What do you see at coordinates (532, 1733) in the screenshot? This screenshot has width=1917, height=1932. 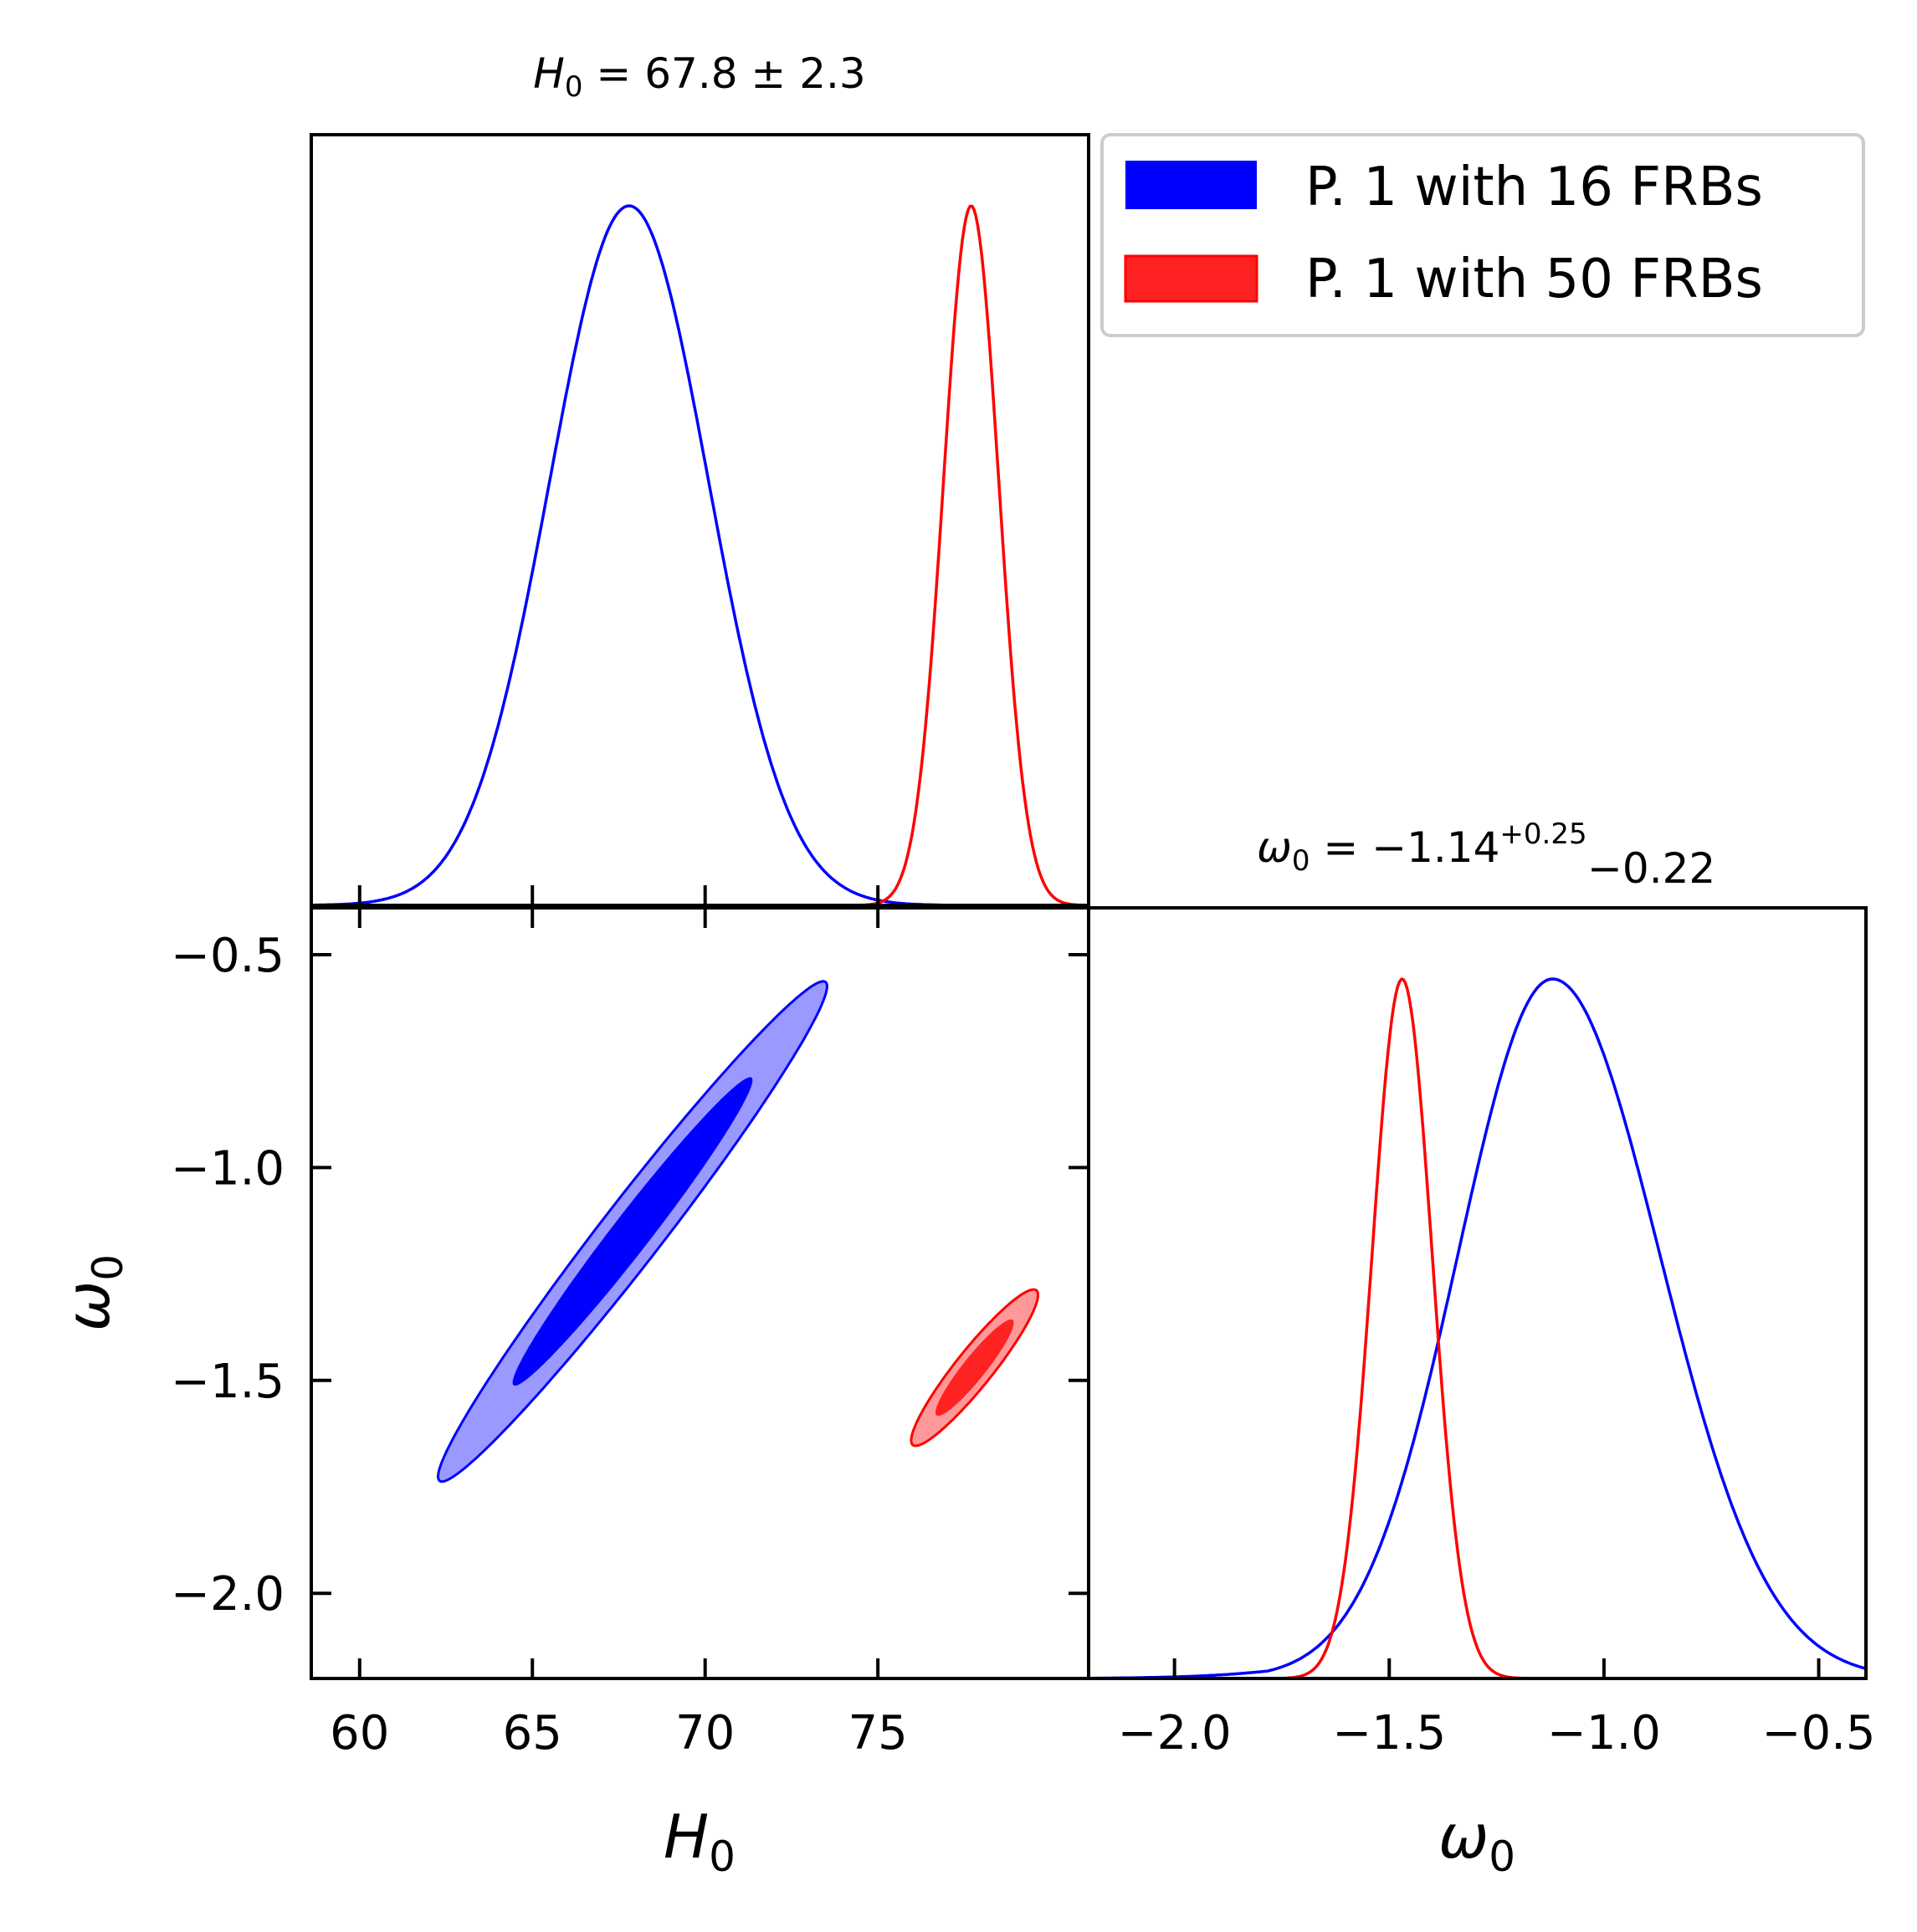 I see `h0-tick-label: 65` at bounding box center [532, 1733].